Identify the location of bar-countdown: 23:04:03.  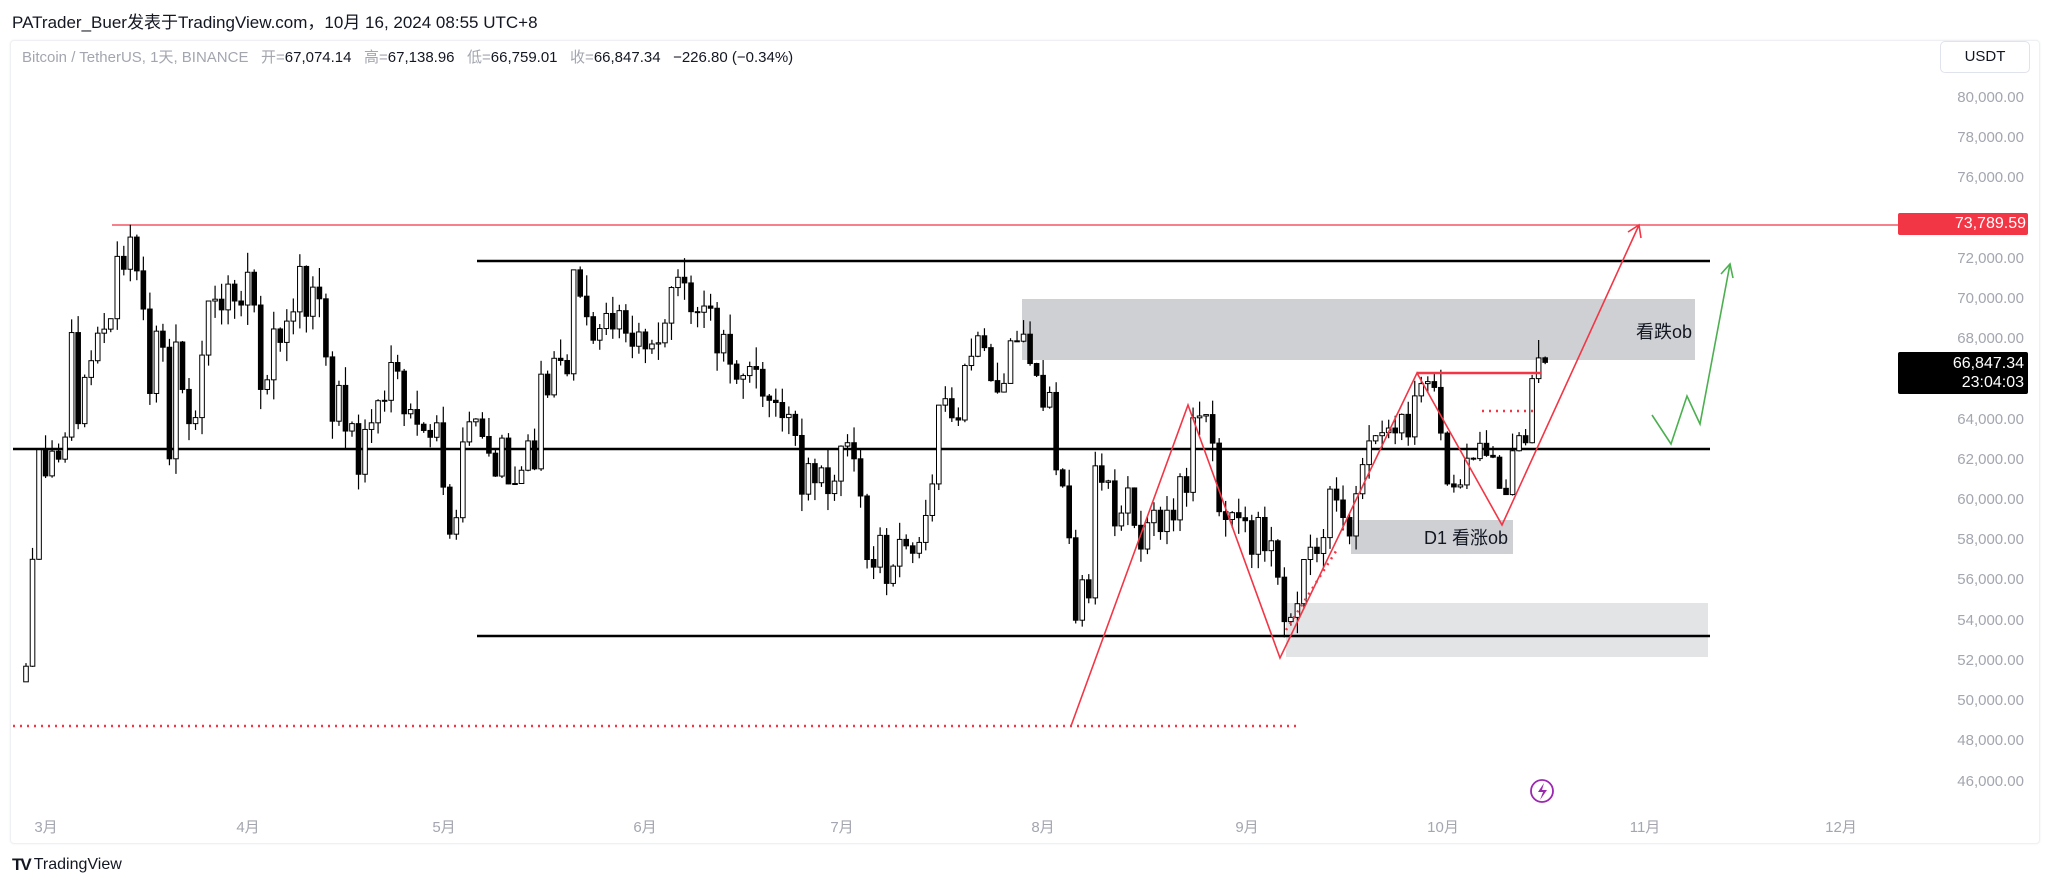
(1992, 382).